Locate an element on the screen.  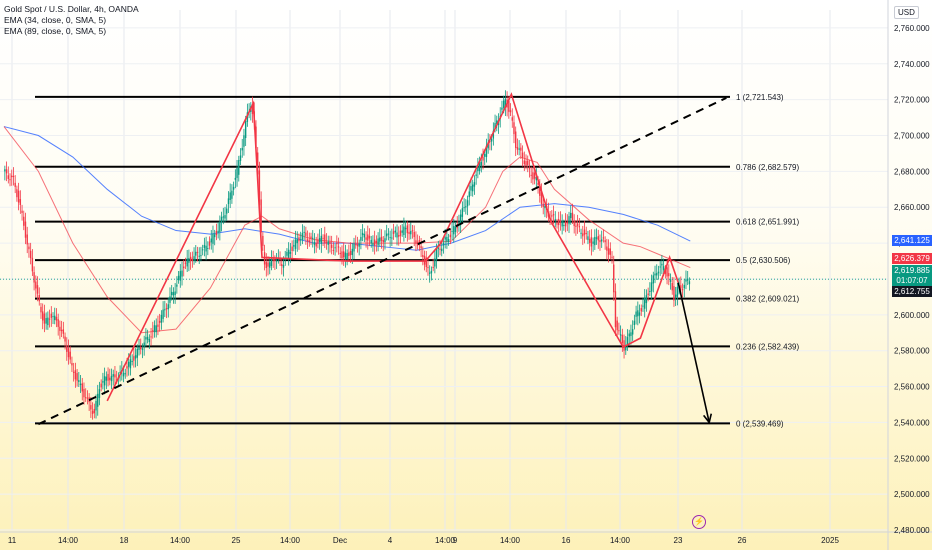
chart-title: Gold Spot / U.S. Dollar, 4h, OANDA is located at coordinates (71, 9).